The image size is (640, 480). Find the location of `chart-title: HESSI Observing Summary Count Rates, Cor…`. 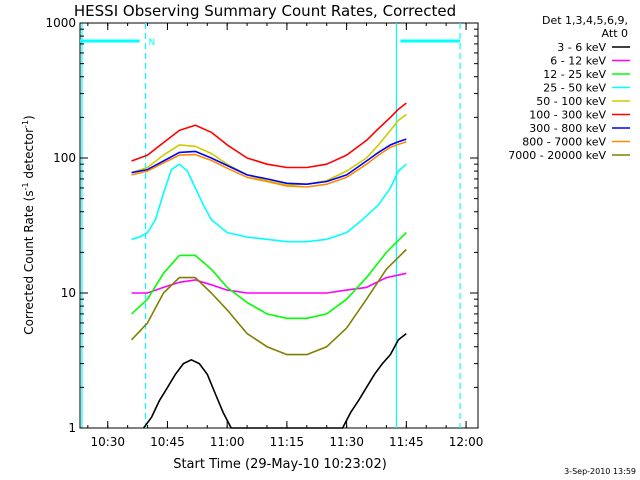

chart-title: HESSI Observing Summary Count Rates, Cor… is located at coordinates (265, 11).